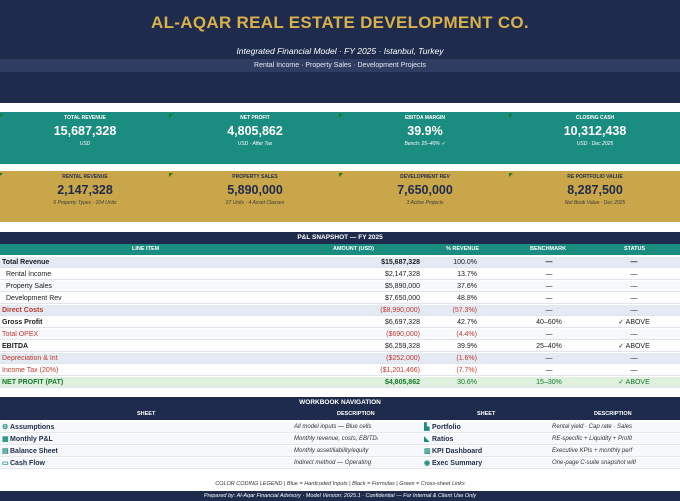  Describe the element at coordinates (425, 131) in the screenshot. I see `kpi-value: 39.9%` at that location.